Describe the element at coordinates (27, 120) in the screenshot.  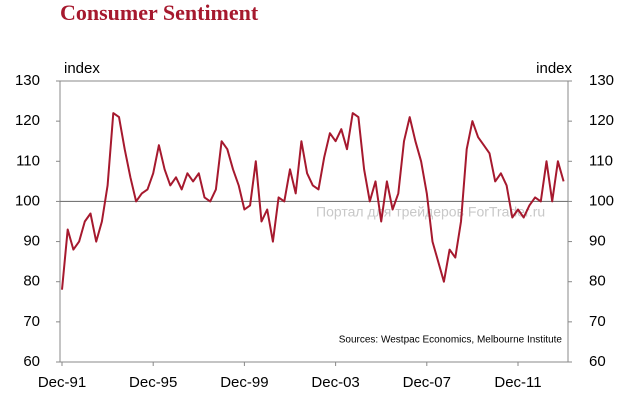
I see `y-tick-label: 120` at that location.